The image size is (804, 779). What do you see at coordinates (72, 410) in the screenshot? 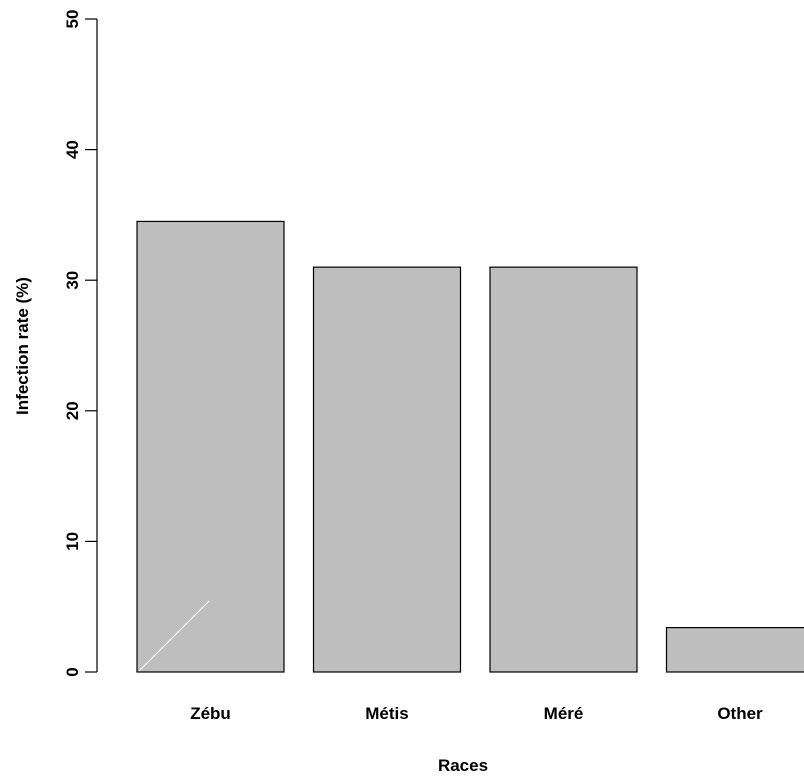
I see `y-tick-label: 20` at bounding box center [72, 410].